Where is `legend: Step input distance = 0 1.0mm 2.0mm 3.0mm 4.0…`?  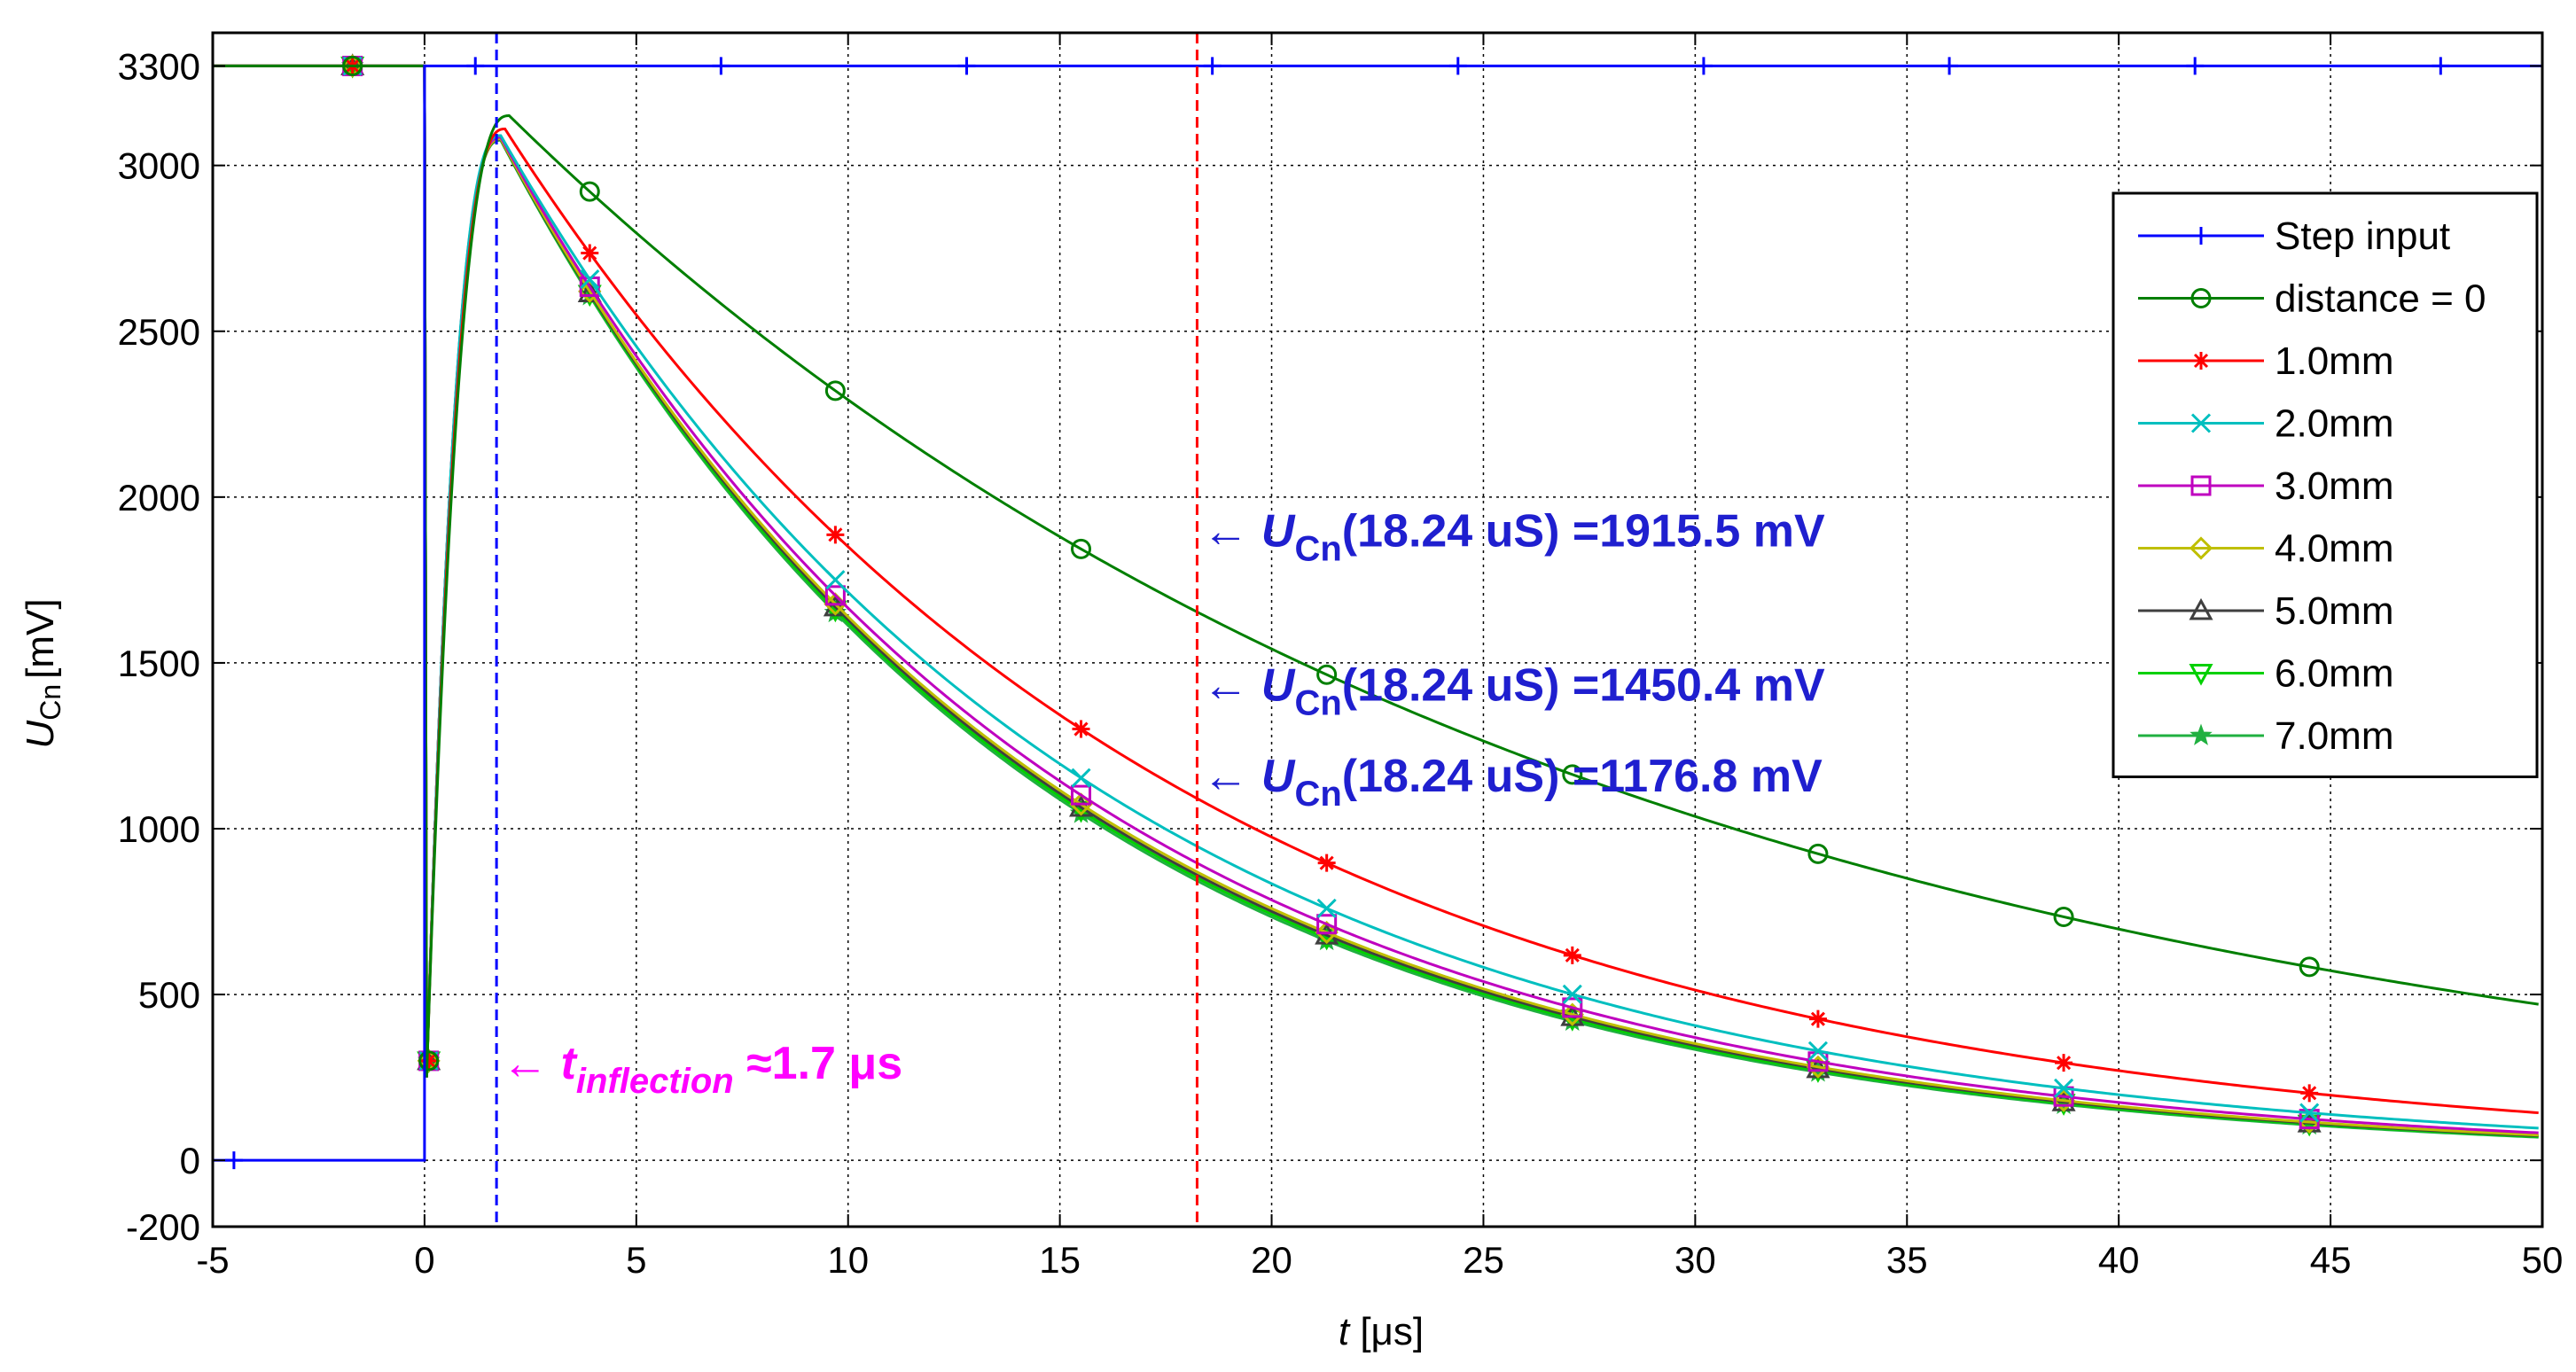
legend: Step input distance = 0 1.0mm 2.0mm 3.0mm 4.0… is located at coordinates (2325, 484).